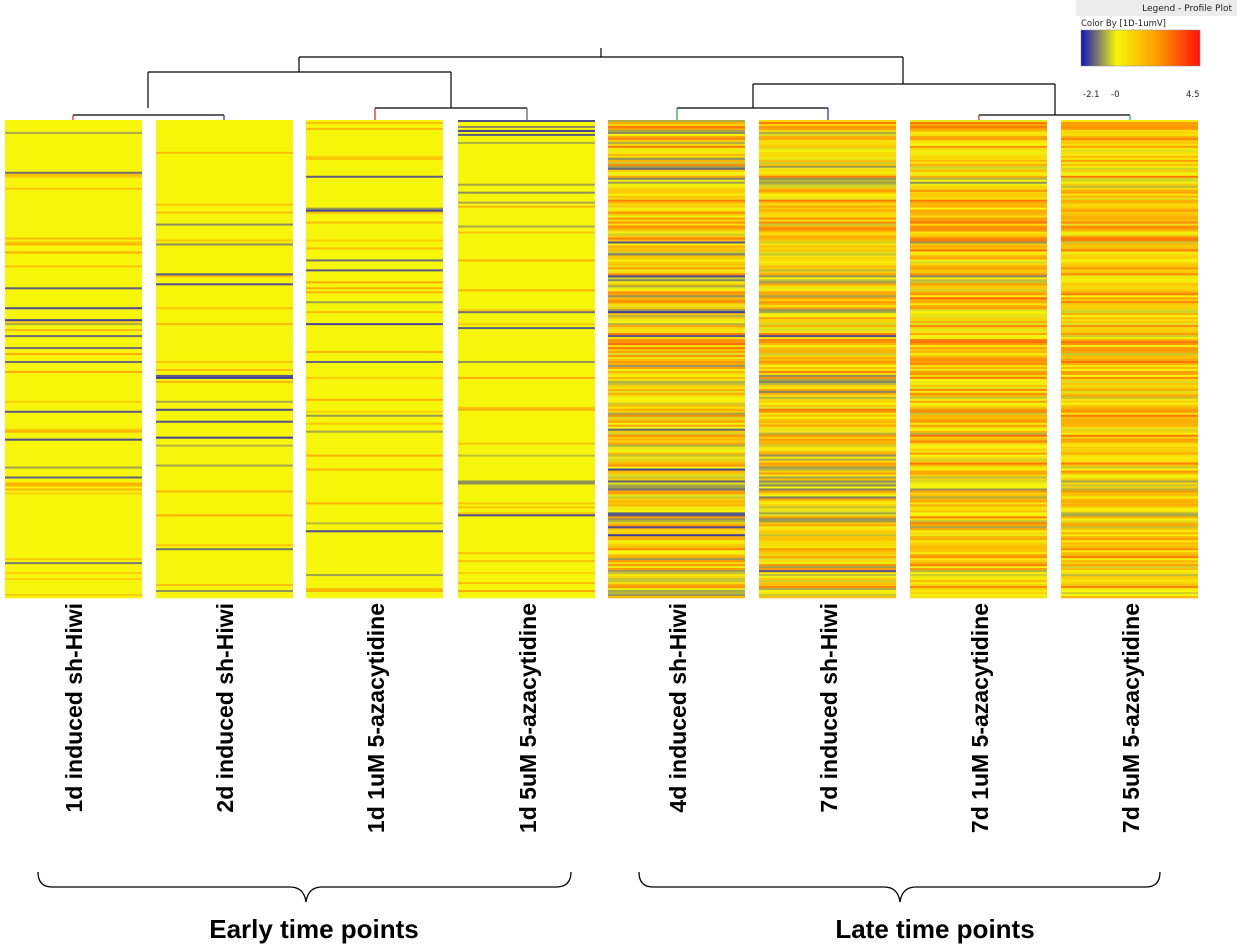  What do you see at coordinates (528, 718) in the screenshot?
I see `column-label-4: 1d 5uM 5-azacytidine` at bounding box center [528, 718].